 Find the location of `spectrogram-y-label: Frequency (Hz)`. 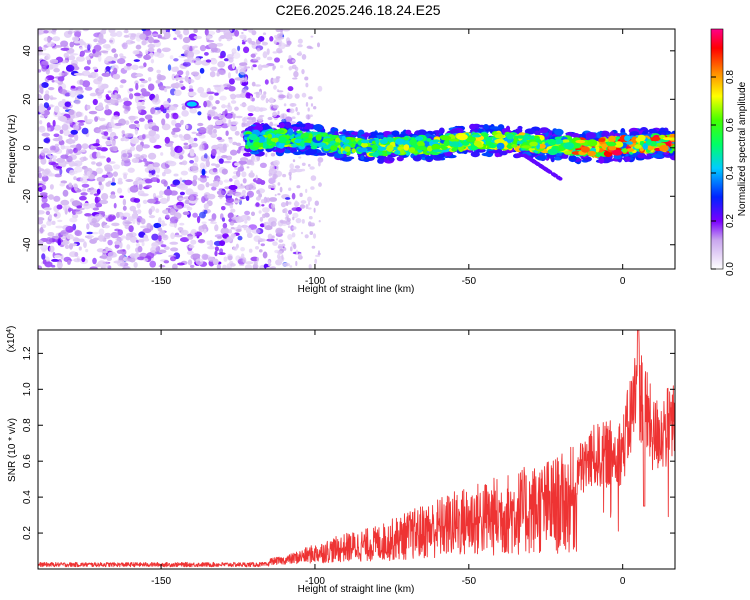

spectrogram-y-label: Frequency (Hz) is located at coordinates (12, 149).